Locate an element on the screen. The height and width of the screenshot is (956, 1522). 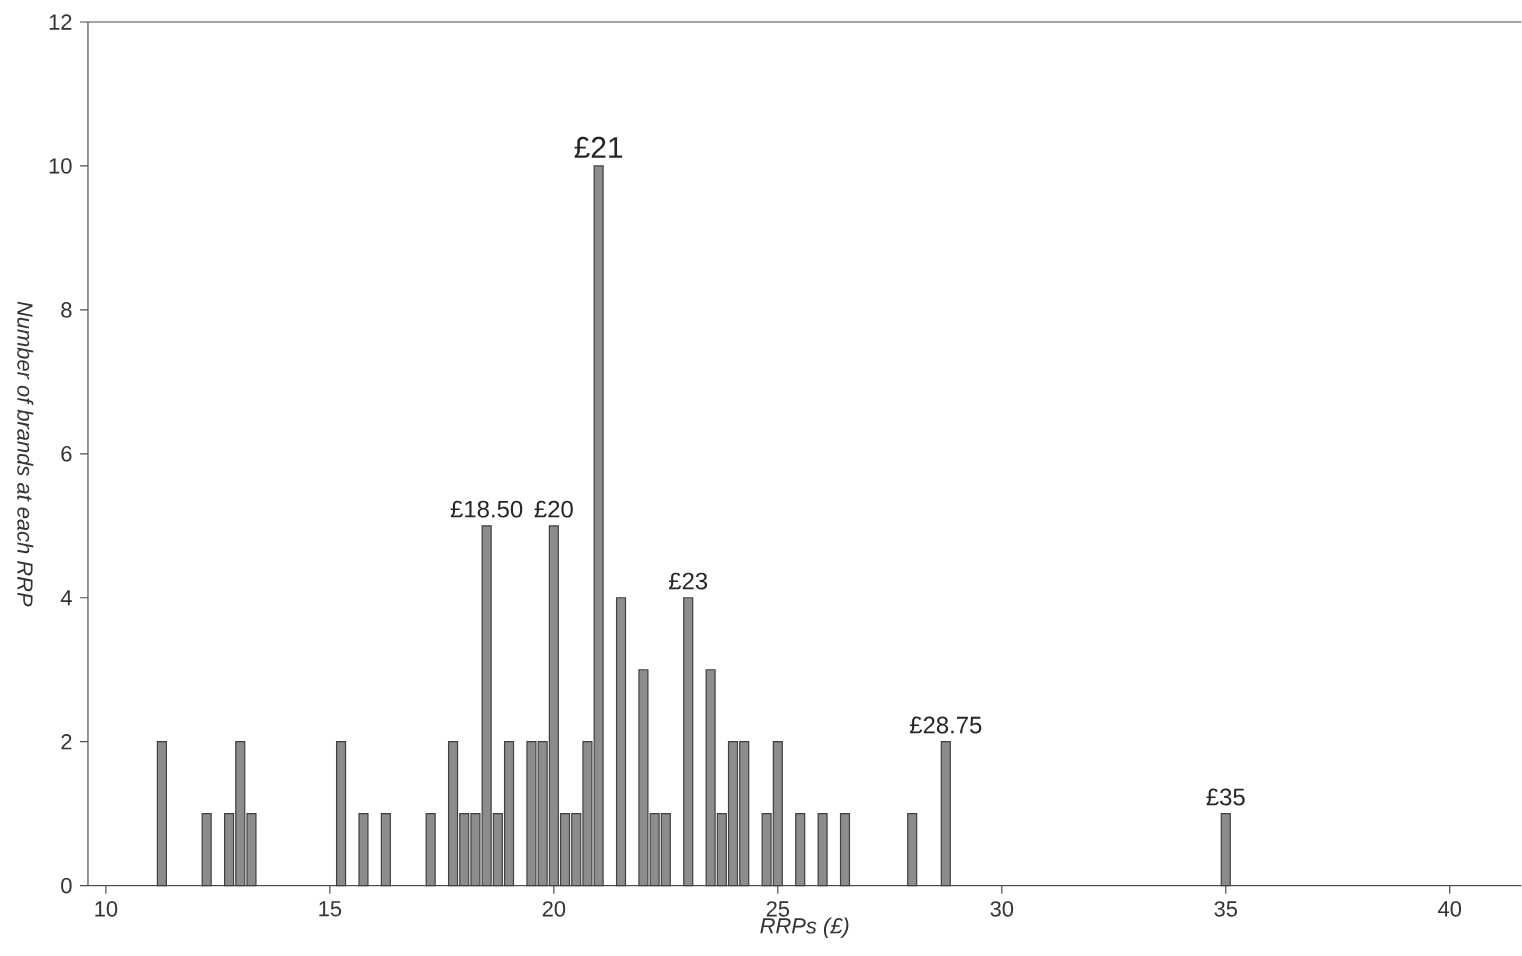
y-tick-label: 4 is located at coordinates (66, 598).